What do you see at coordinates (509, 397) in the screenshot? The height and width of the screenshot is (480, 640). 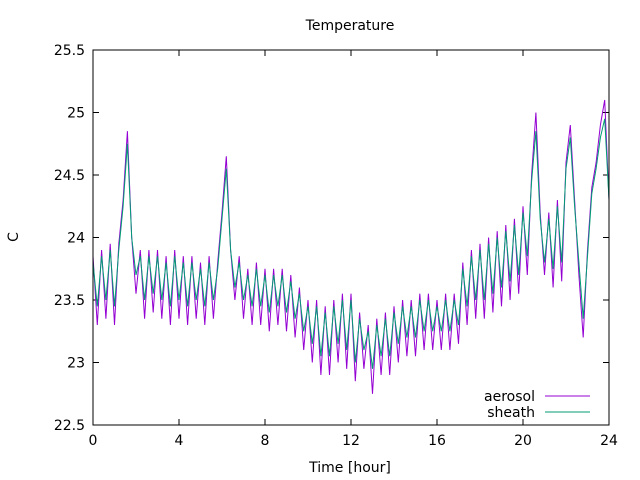 I see `legend-label-aerosol: aerosol` at bounding box center [509, 397].